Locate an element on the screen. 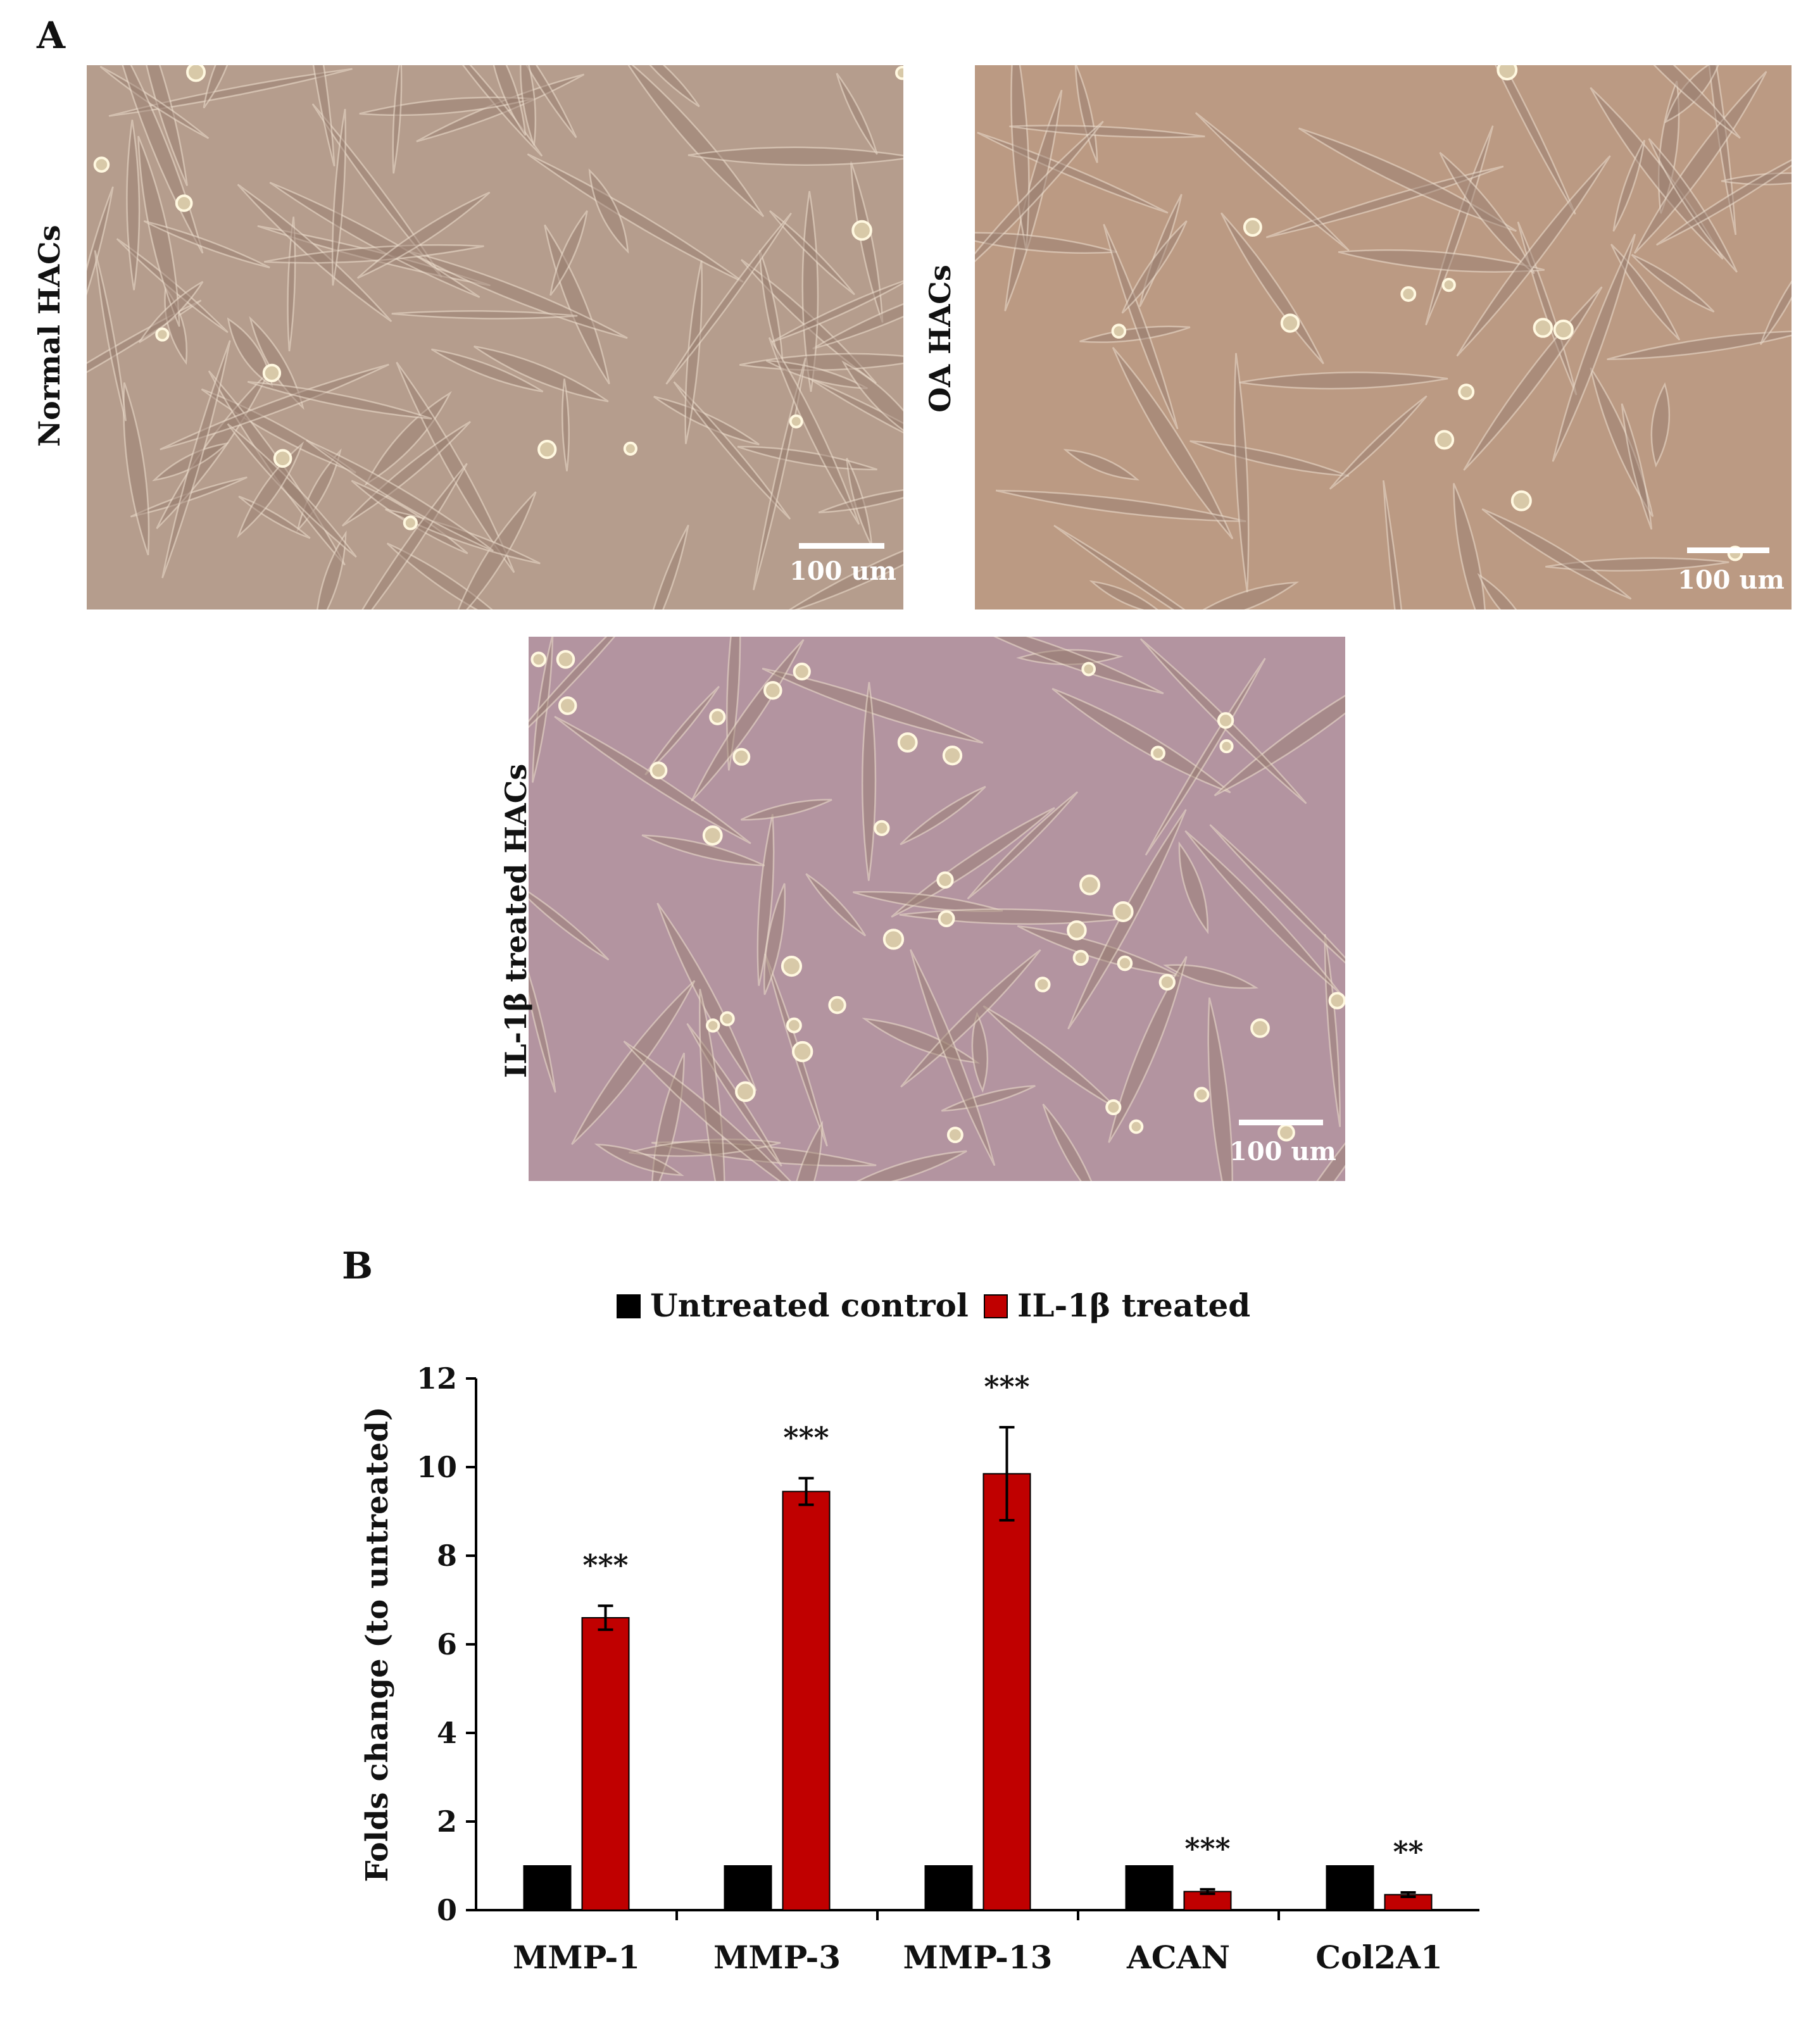 This screenshot has height=2019, width=1820. y-tick-label: 10 is located at coordinates (437, 1467).